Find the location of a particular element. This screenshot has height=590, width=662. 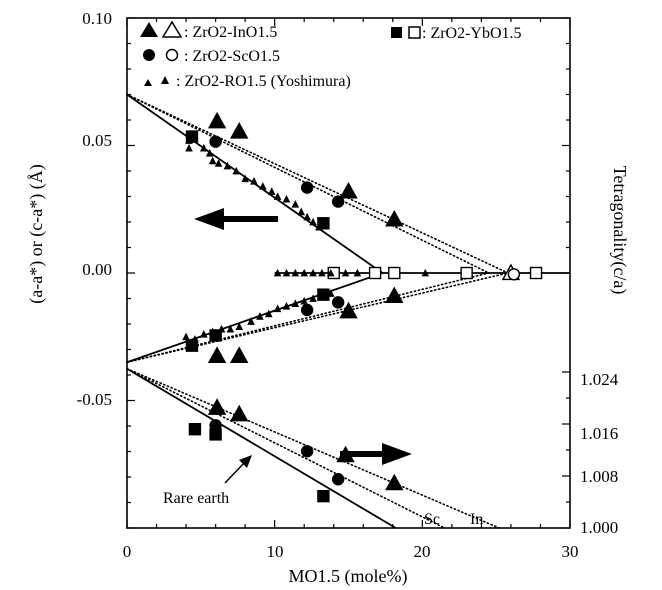

y-tick-labels-right: 1.024 1.016 1.008 1.000 is located at coordinates (599, 453).